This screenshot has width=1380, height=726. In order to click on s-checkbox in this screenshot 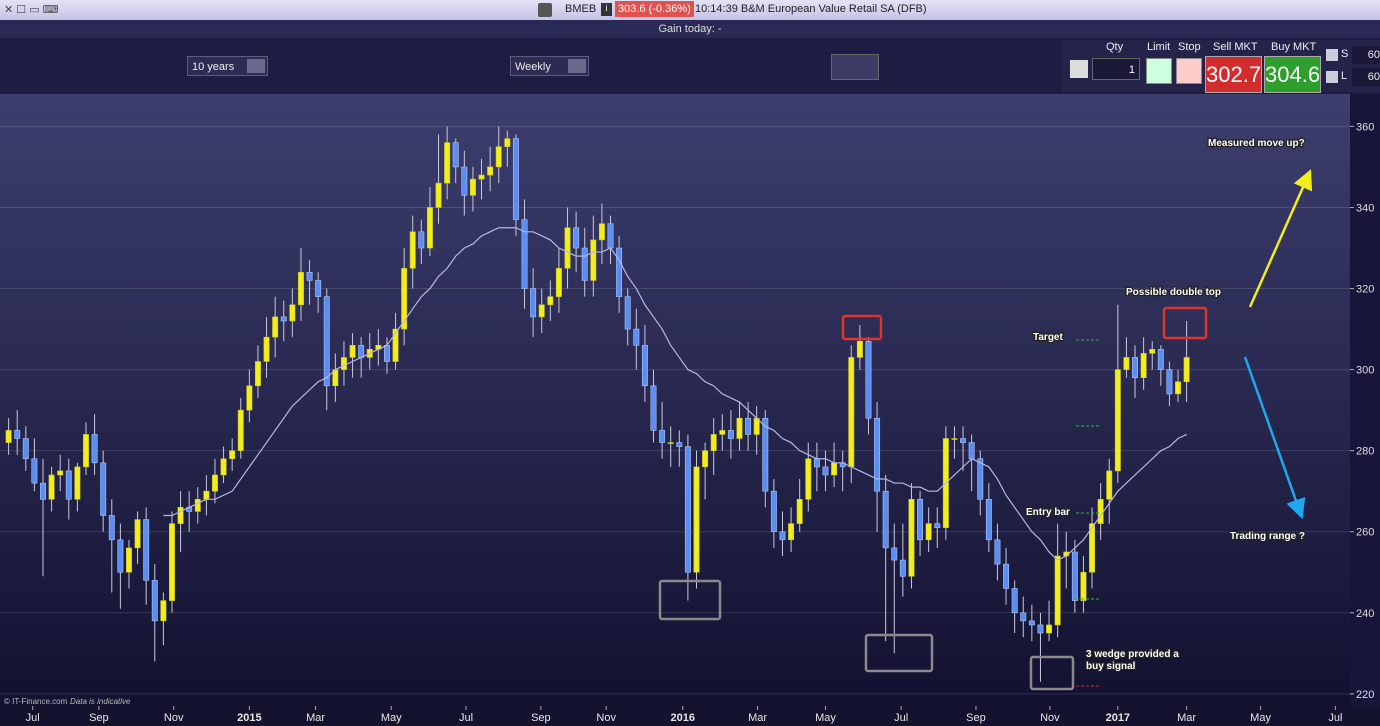, I will do `click(1332, 55)`.